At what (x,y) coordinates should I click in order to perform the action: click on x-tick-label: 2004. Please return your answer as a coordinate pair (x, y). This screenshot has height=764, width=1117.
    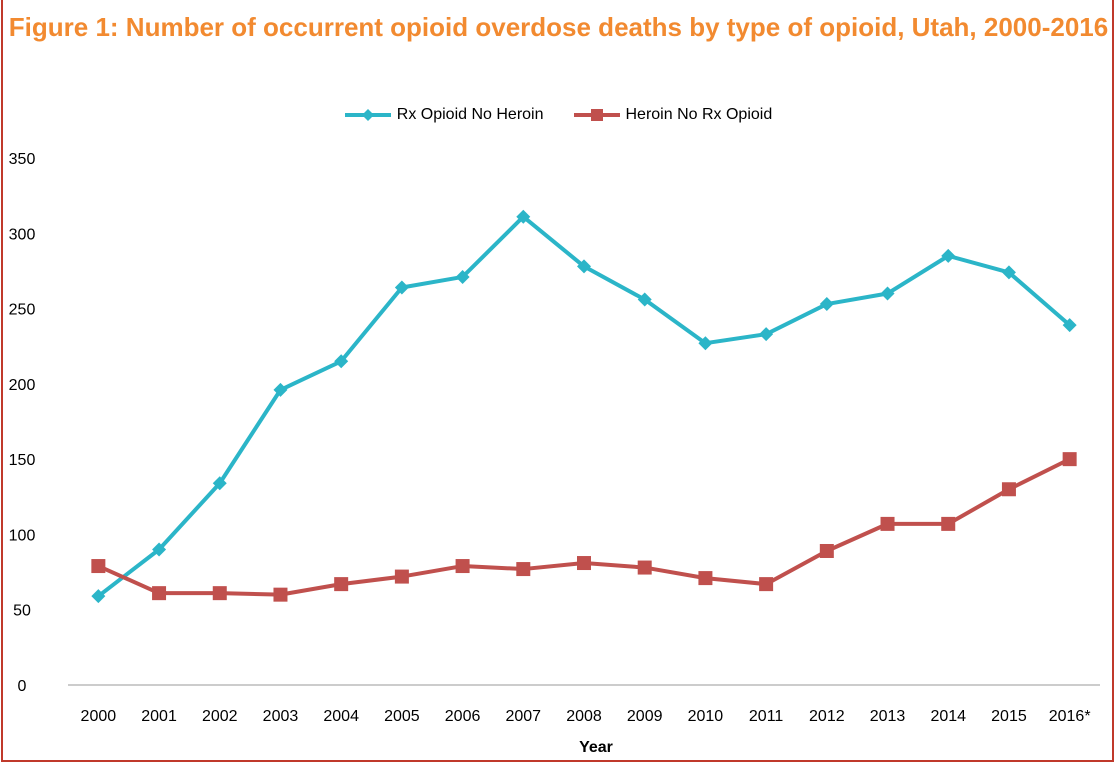
    Looking at the image, I should click on (341, 716).